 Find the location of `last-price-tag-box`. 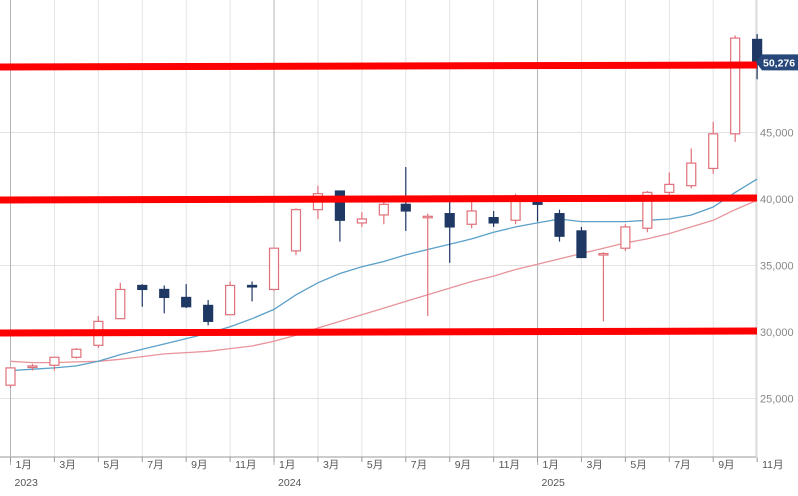

last-price-tag-box is located at coordinates (777, 62).